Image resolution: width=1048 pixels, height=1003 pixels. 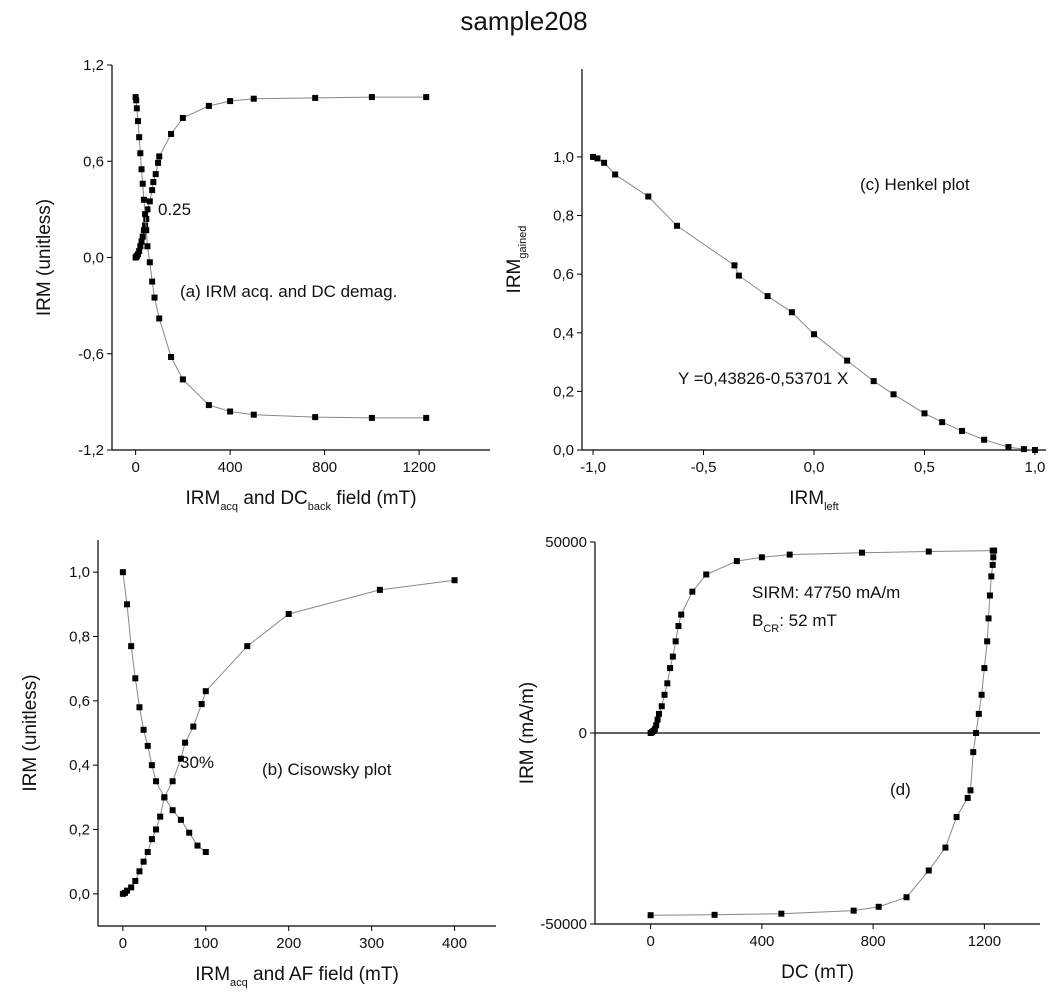 I want to click on x-tick-label: -1,0, so click(x=593, y=467).